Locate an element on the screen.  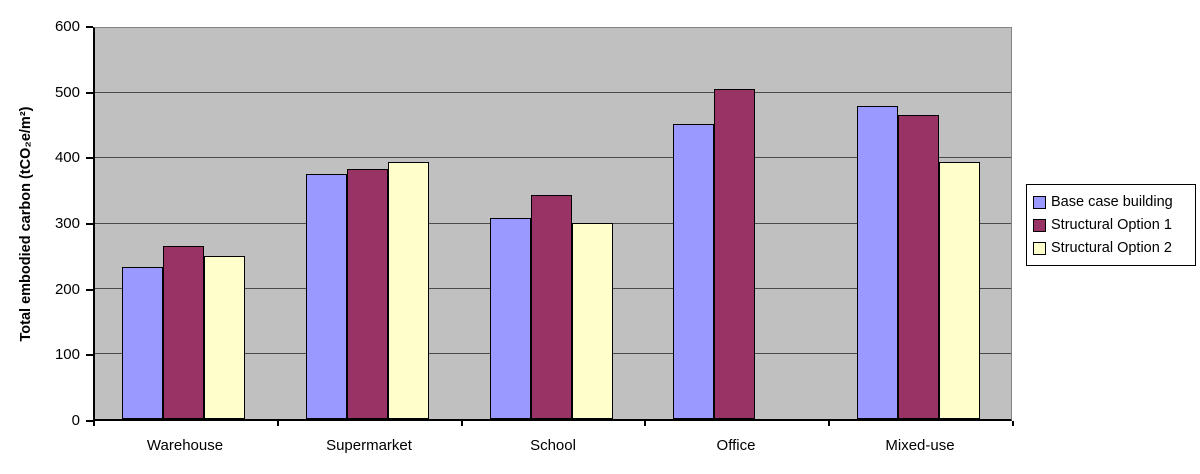
bar-mixed-use-base-case-building is located at coordinates (877, 262).